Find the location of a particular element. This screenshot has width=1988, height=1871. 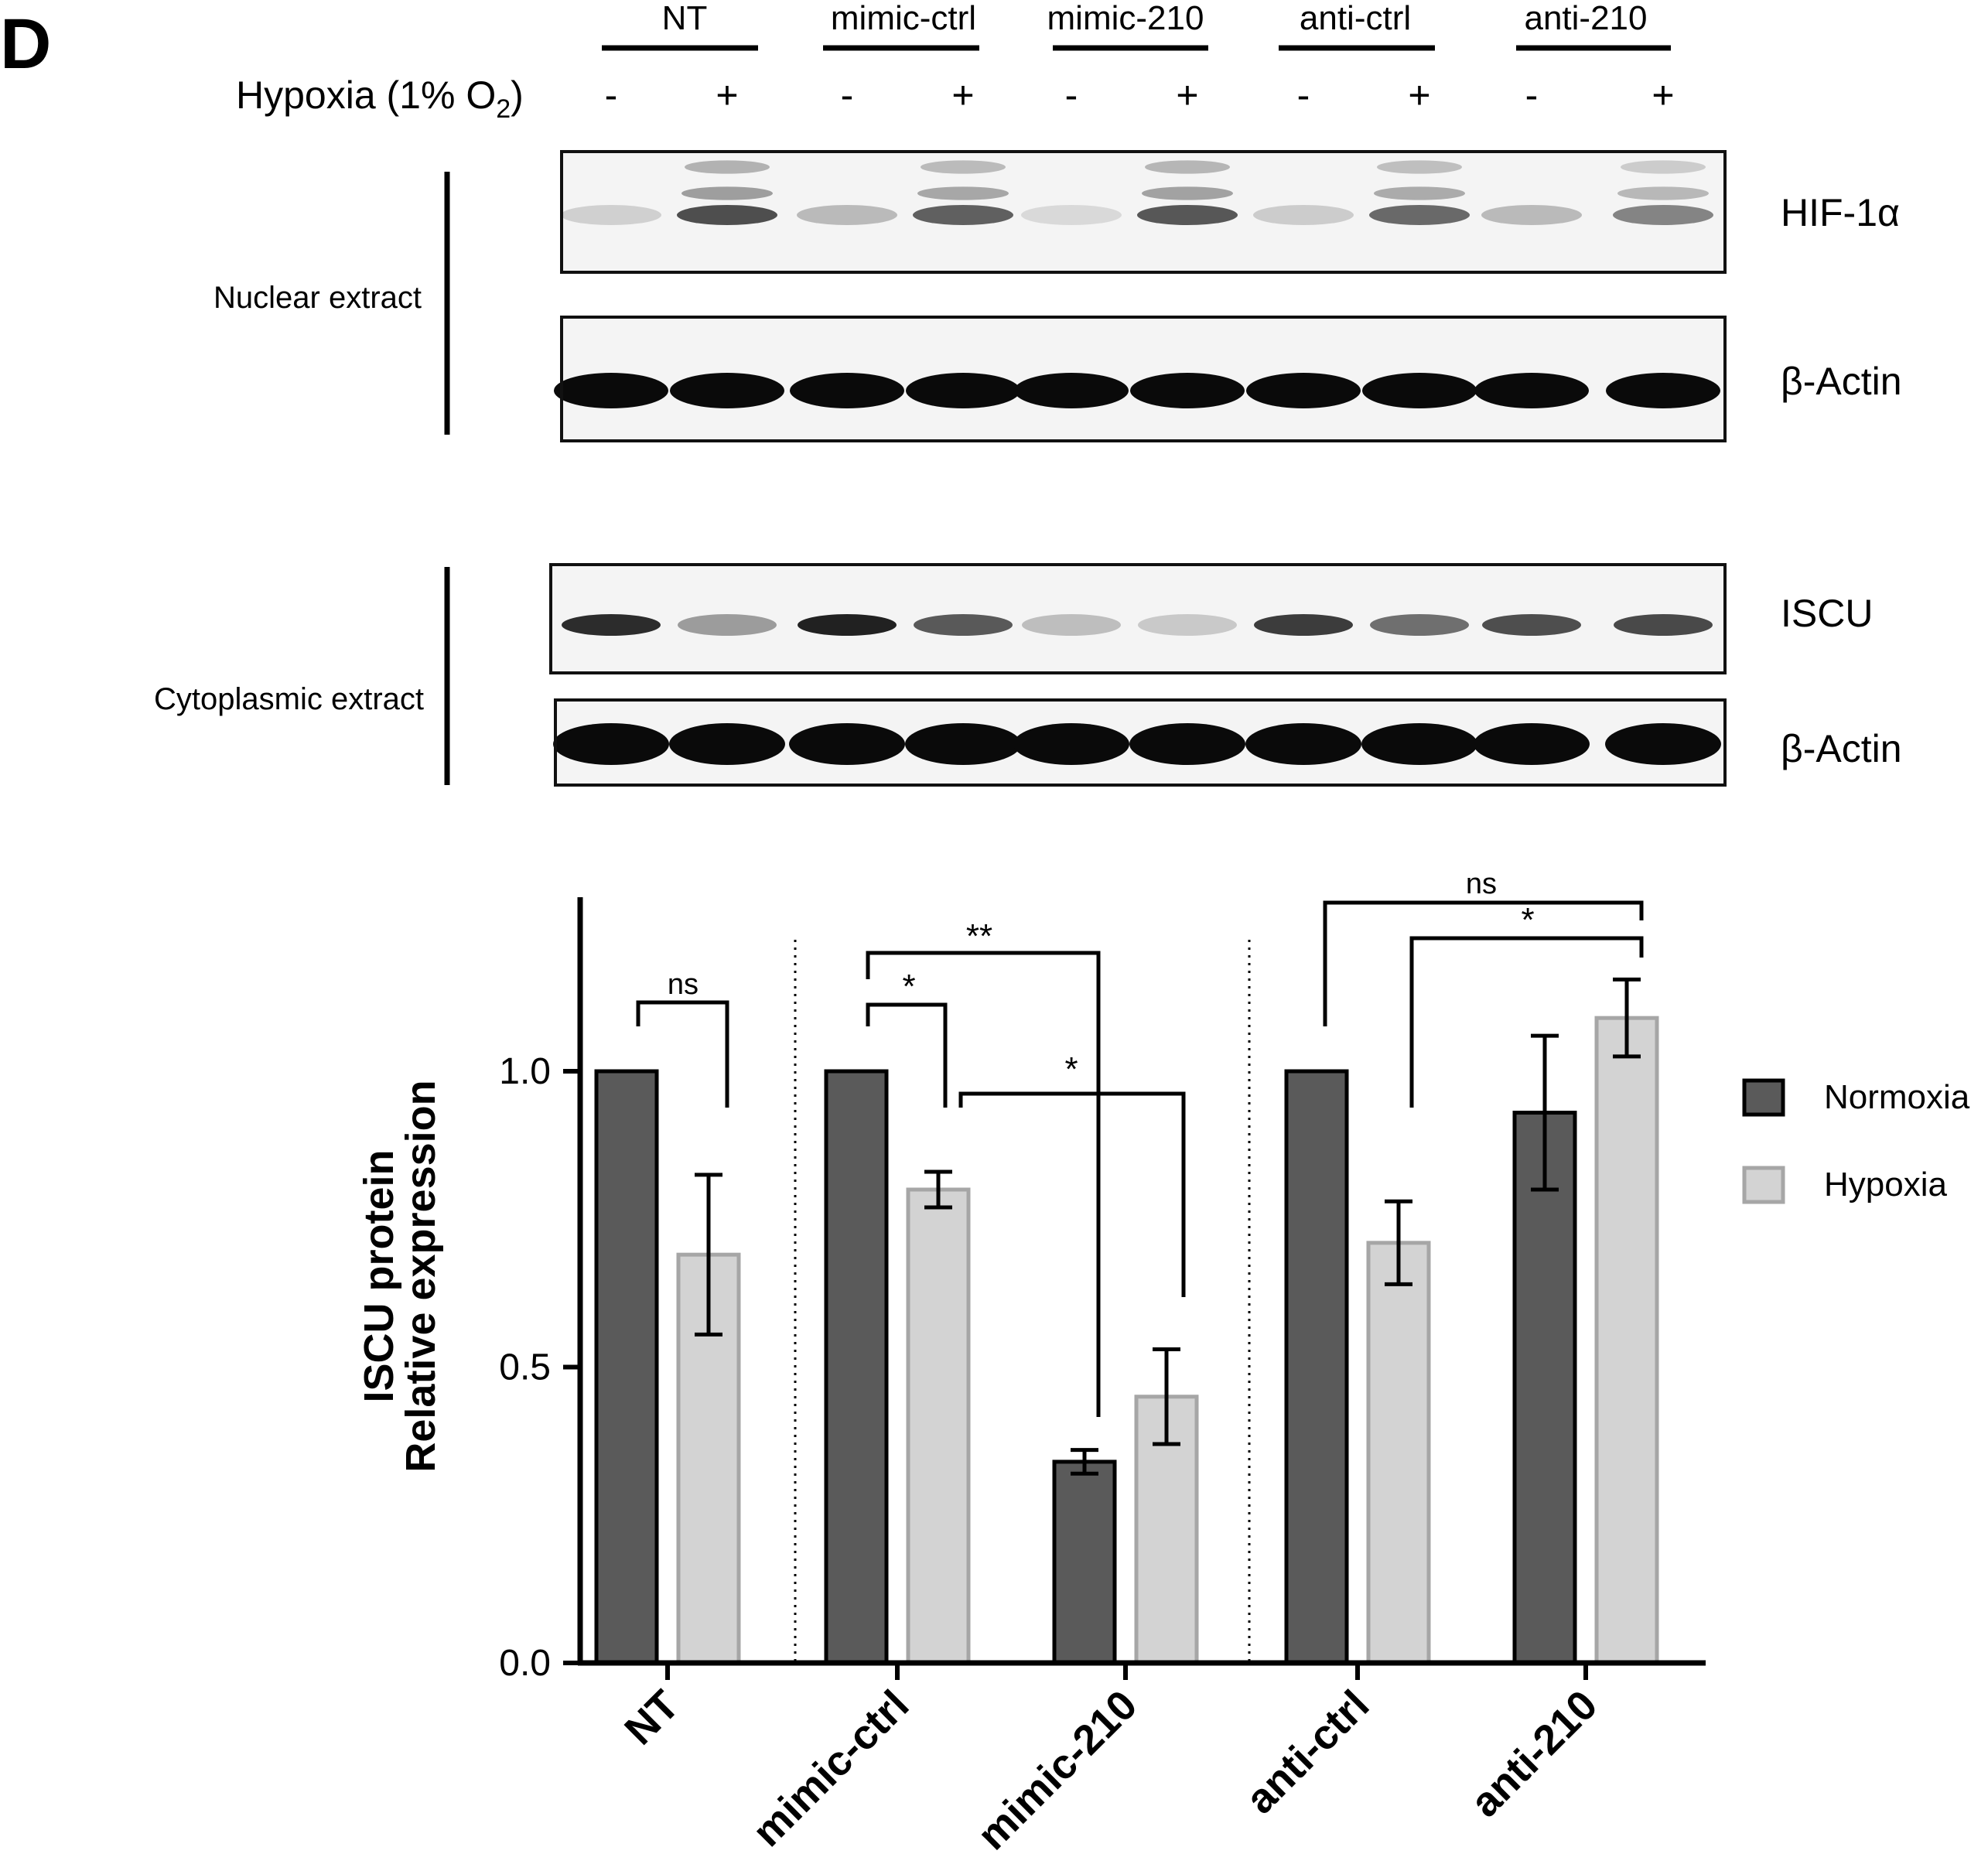

blot-label-iscu: ISCU is located at coordinates (1827, 614).